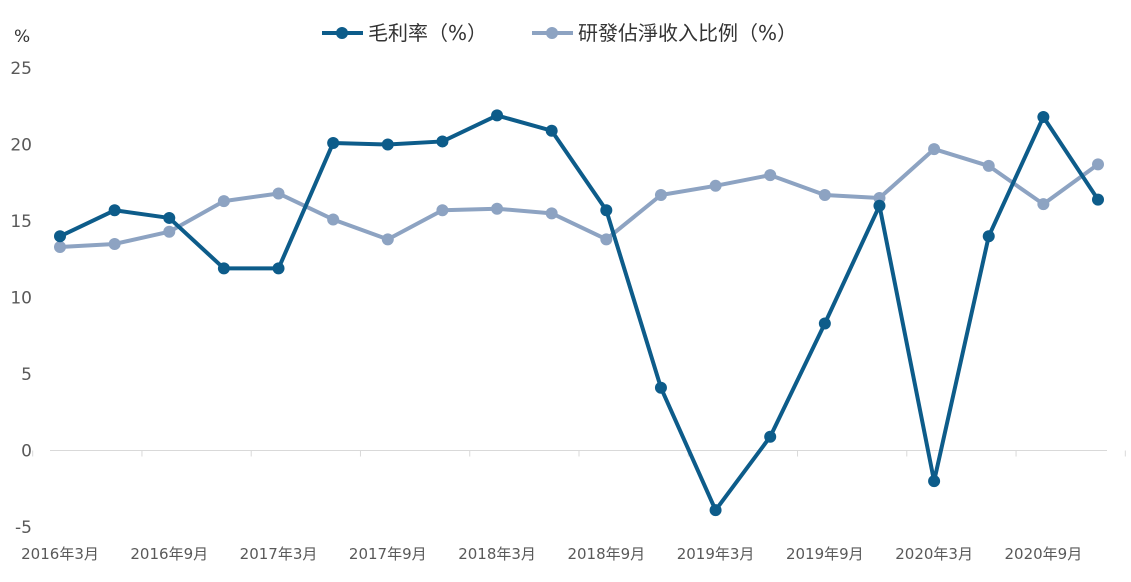  What do you see at coordinates (21, 69) in the screenshot?
I see `y-tick-label: 25` at bounding box center [21, 69].